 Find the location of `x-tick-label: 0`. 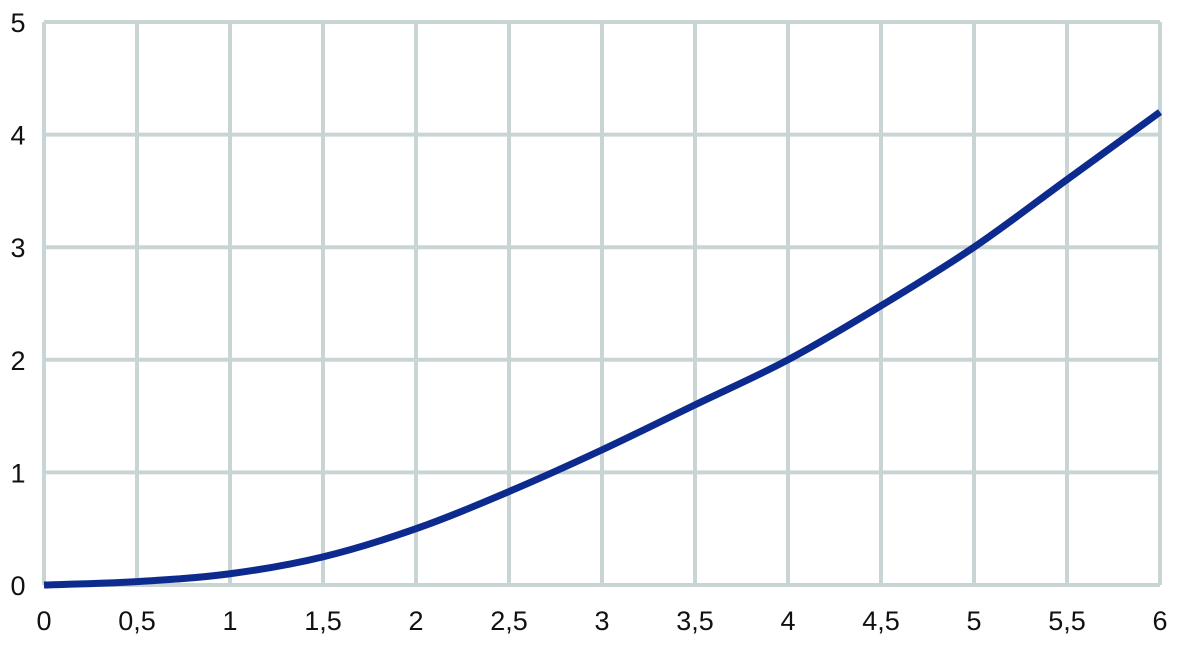

x-tick-label: 0 is located at coordinates (43, 621).